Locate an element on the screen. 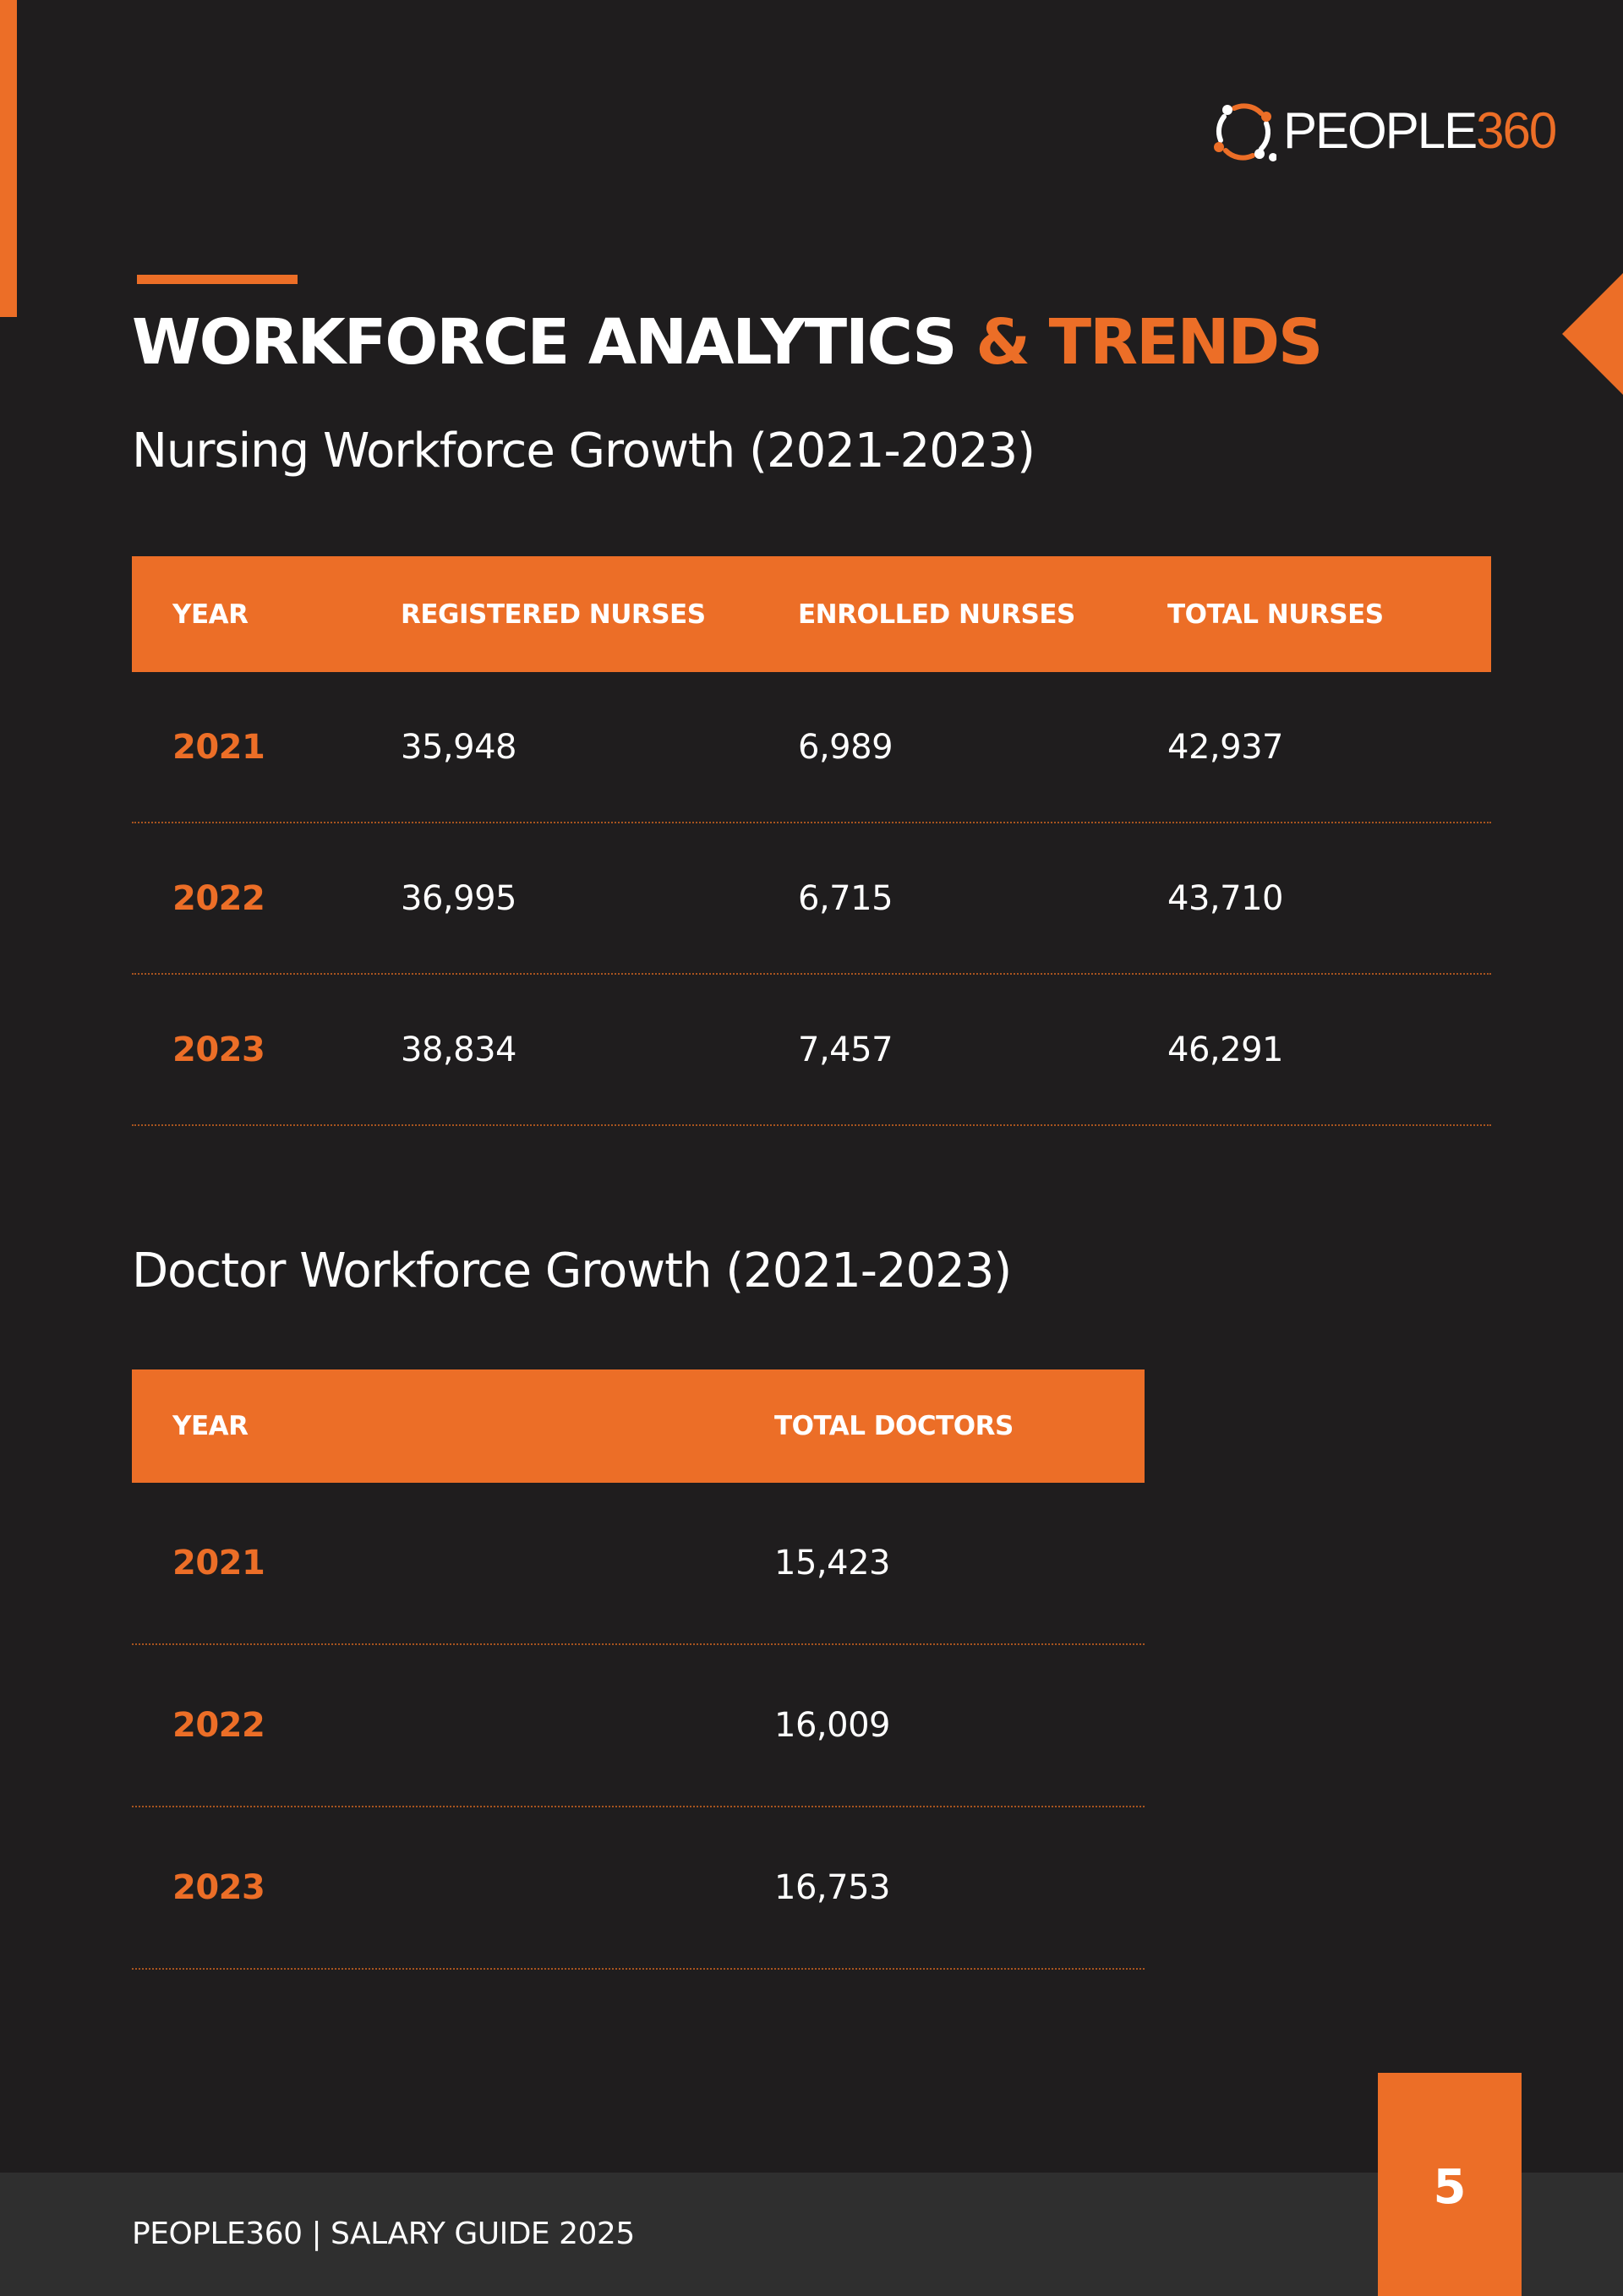  table-row: 2023 38,834 7,457 46,291 is located at coordinates (812, 1050).